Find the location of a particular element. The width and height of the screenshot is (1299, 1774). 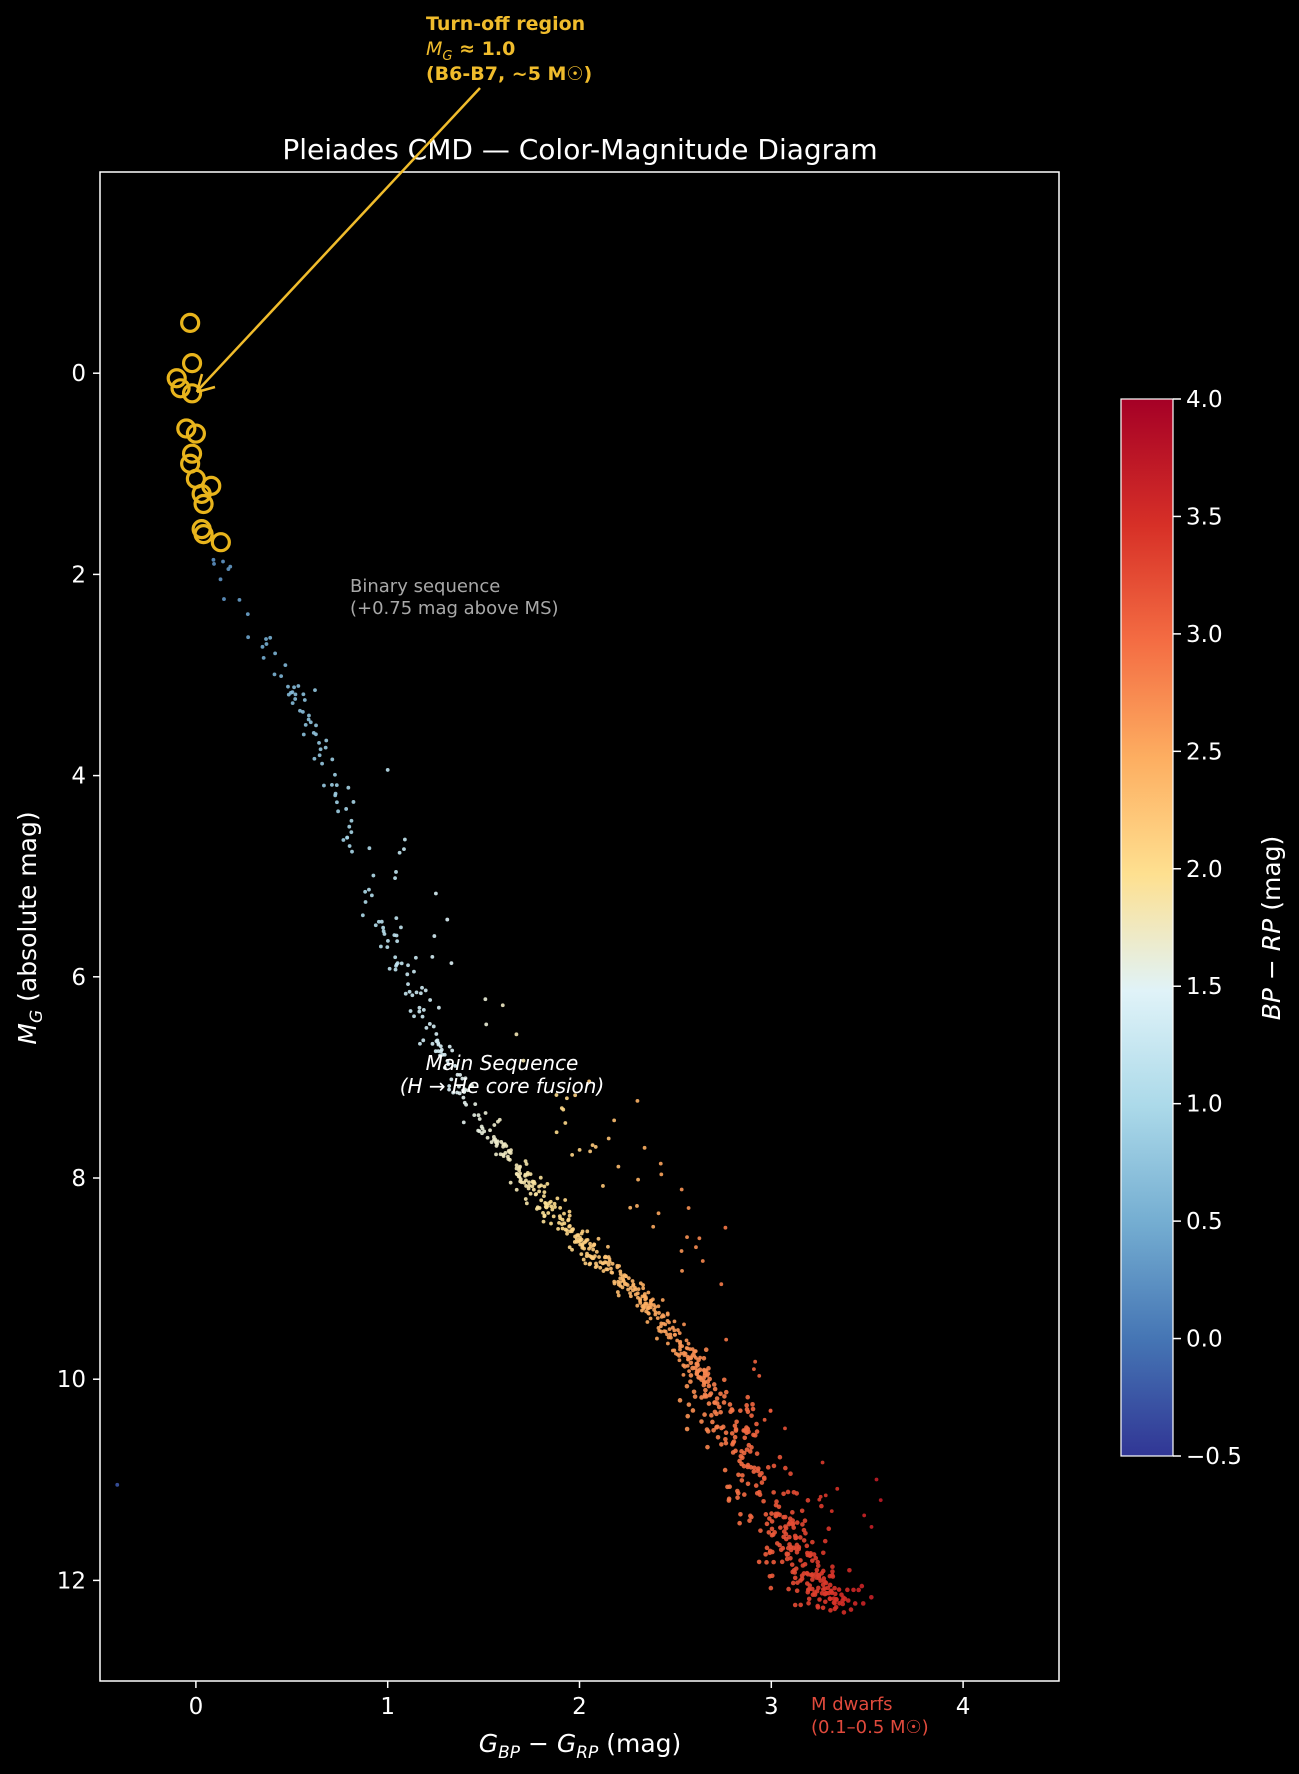

turnoff-star-marker is located at coordinates (186, 428).